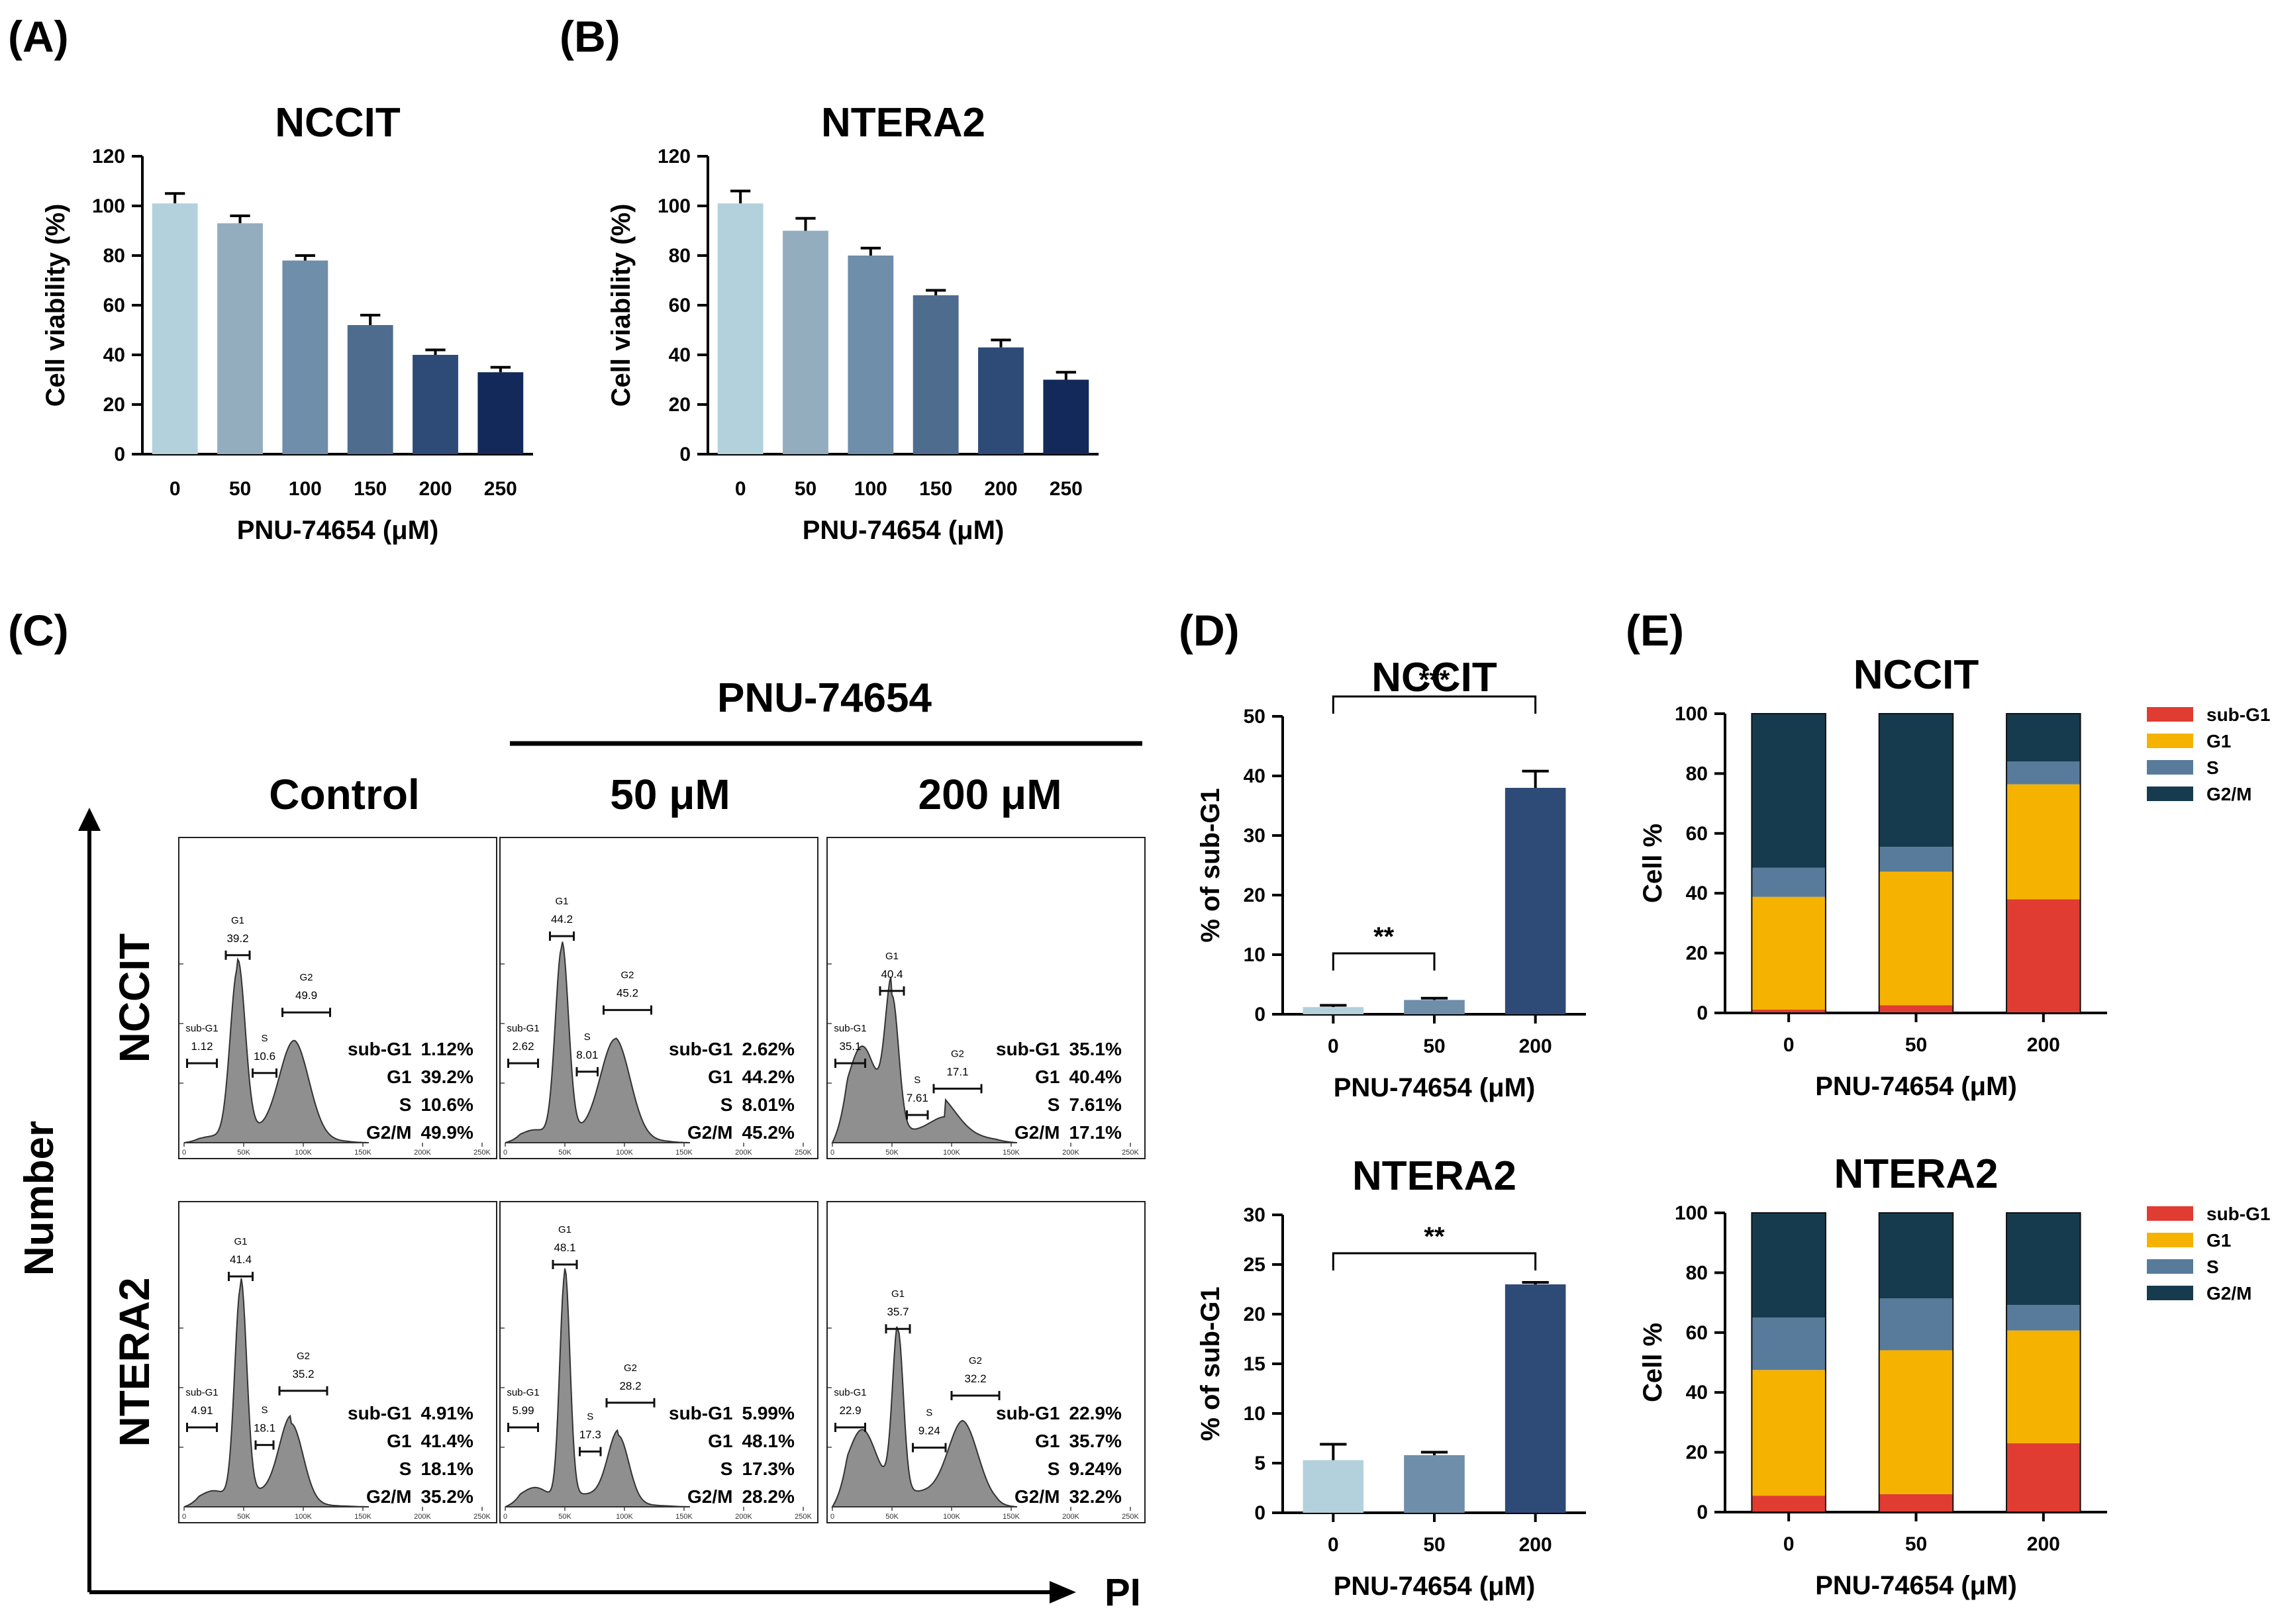  What do you see at coordinates (1255, 717) in the screenshot?
I see `y-tick-label: 50` at bounding box center [1255, 717].